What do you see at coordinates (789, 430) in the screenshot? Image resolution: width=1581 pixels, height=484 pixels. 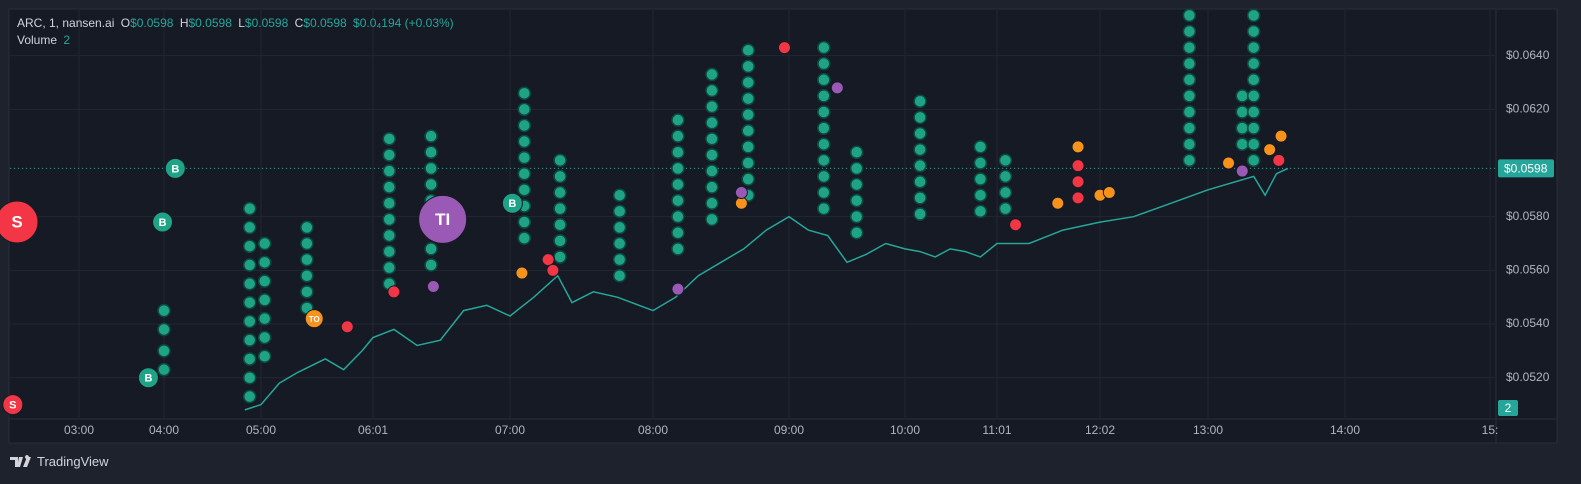 I see `x-tick-label: 09:00` at bounding box center [789, 430].